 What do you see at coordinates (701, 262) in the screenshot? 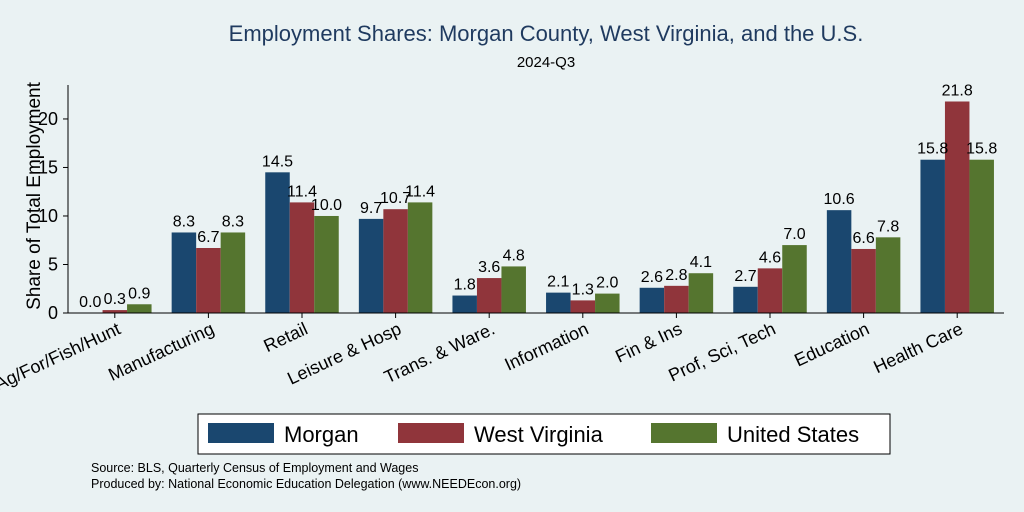
I see `data-label: 4.1` at bounding box center [701, 262].